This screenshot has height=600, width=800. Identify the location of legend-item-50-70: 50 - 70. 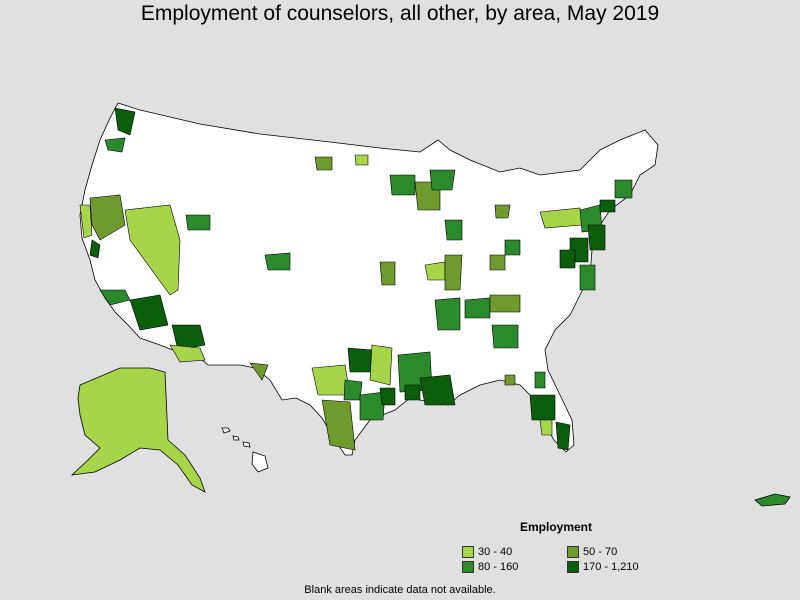
(607, 552).